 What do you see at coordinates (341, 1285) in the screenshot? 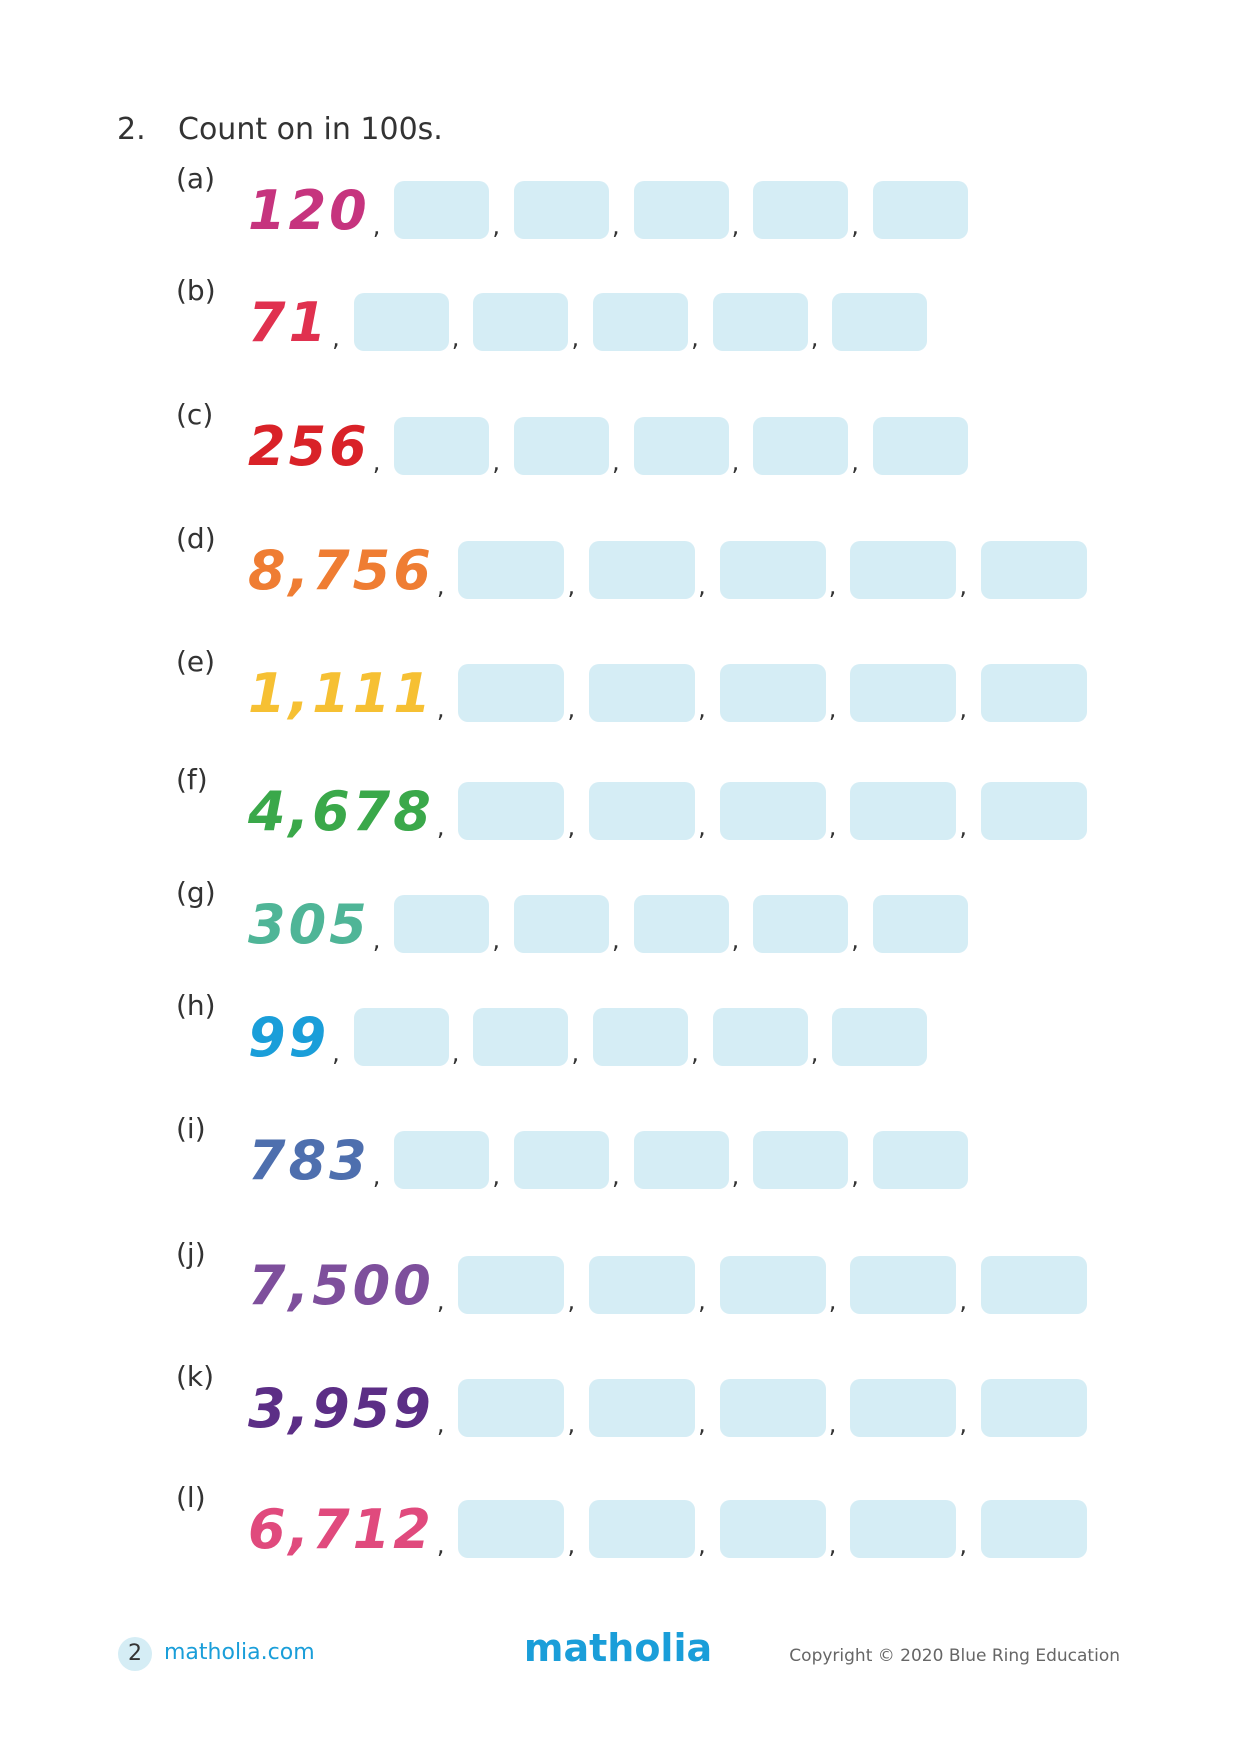
I see `start-number: 7,500` at bounding box center [341, 1285].